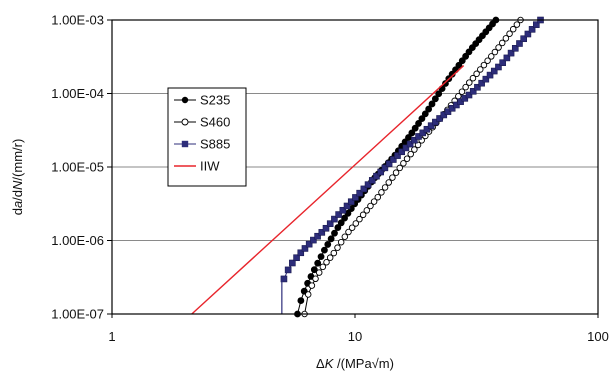 Image resolution: width=616 pixels, height=373 pixels. What do you see at coordinates (77, 314) in the screenshot?
I see `y-tick-label: 1.00E-07` at bounding box center [77, 314].